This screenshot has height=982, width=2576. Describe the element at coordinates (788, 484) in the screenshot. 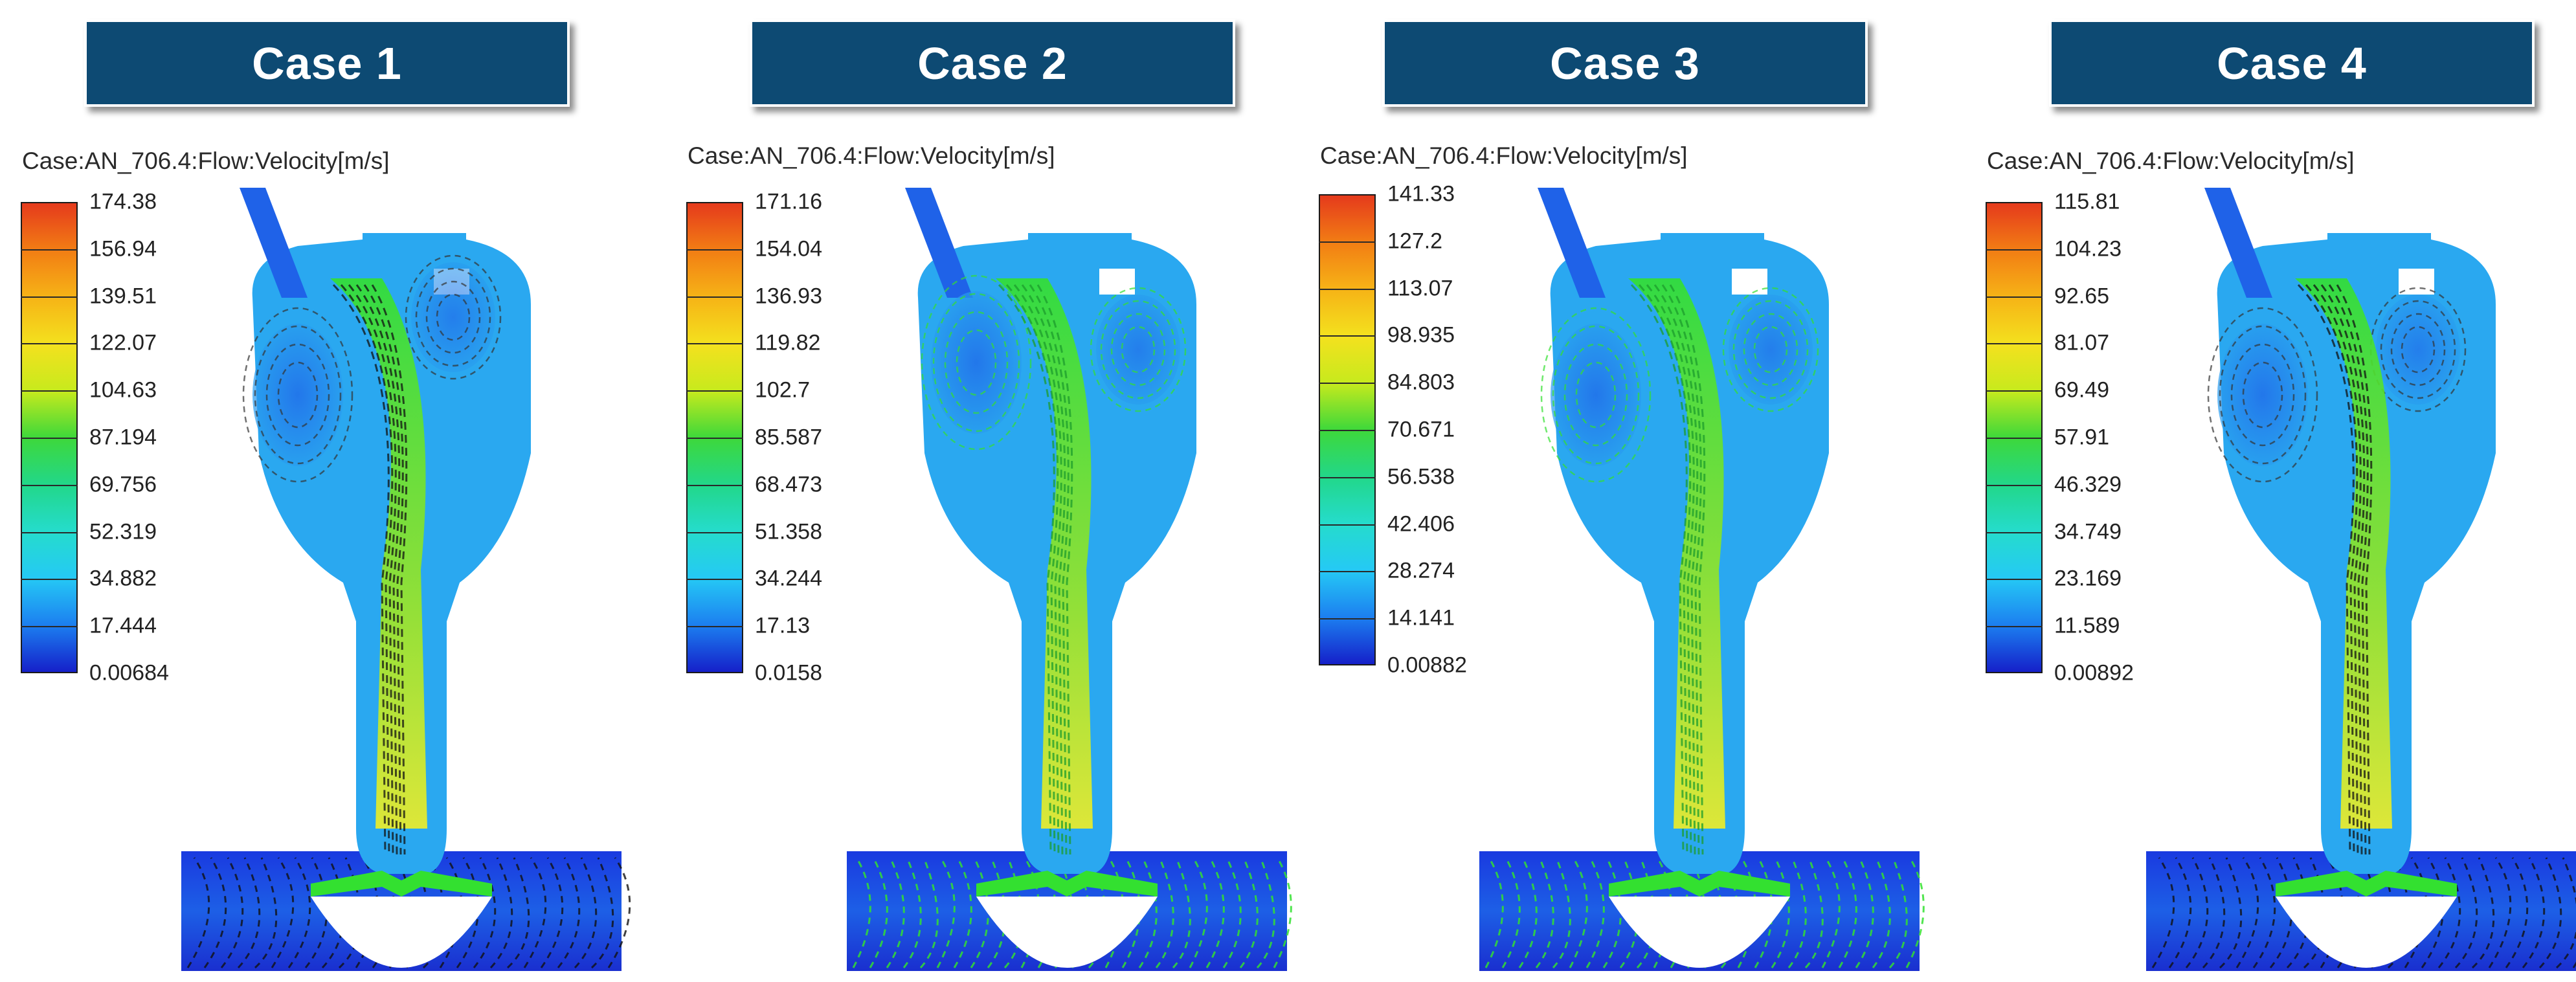

I see `colorbar-tick-label: 68.473` at that location.